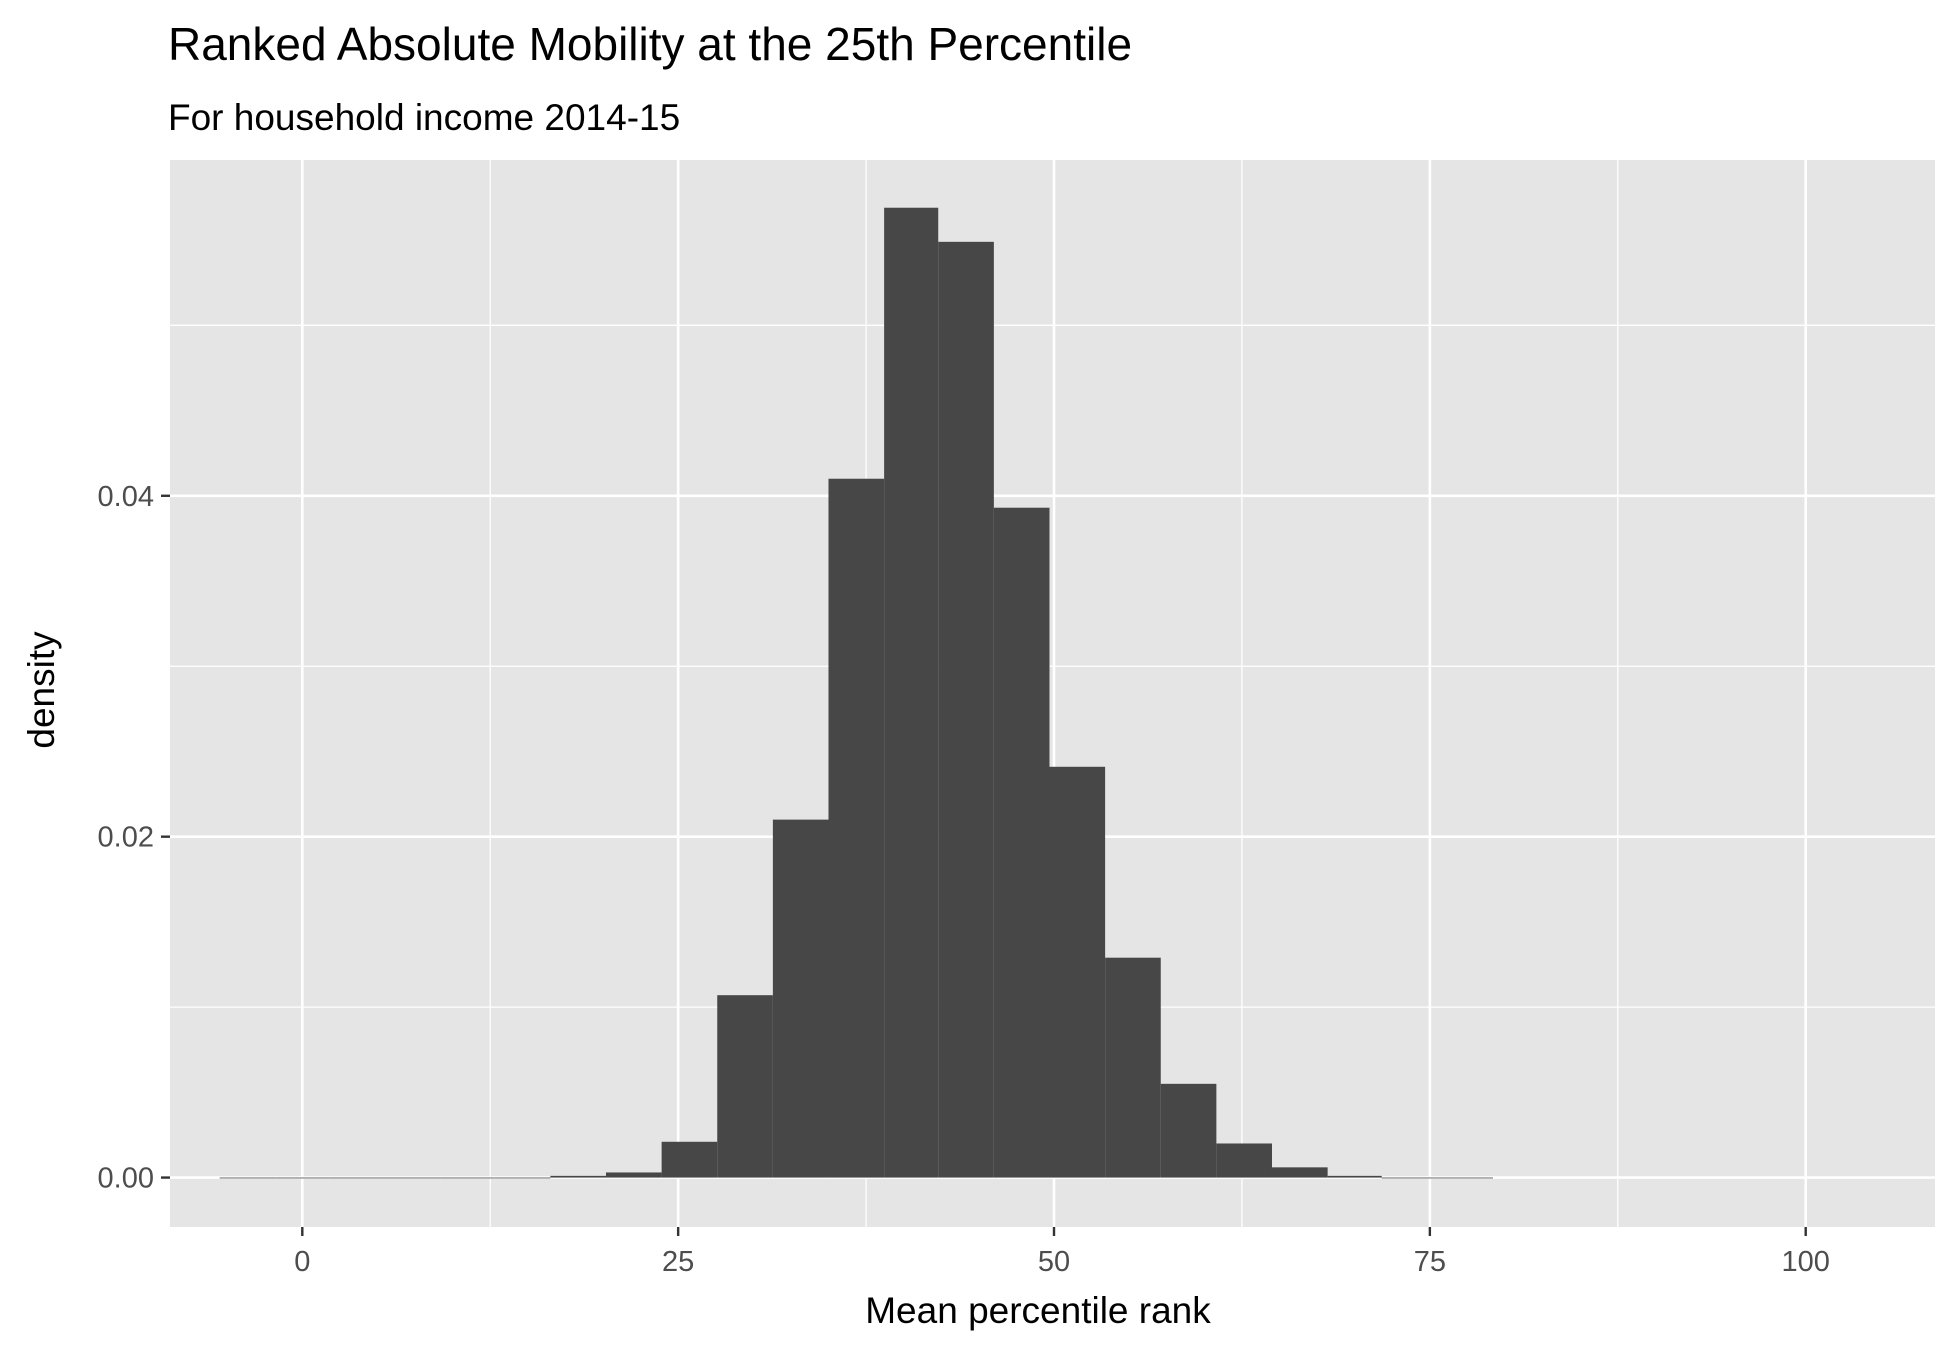 The image size is (1950, 1354). I want to click on x-axis-title: Mean percentile rank, so click(1038, 1310).